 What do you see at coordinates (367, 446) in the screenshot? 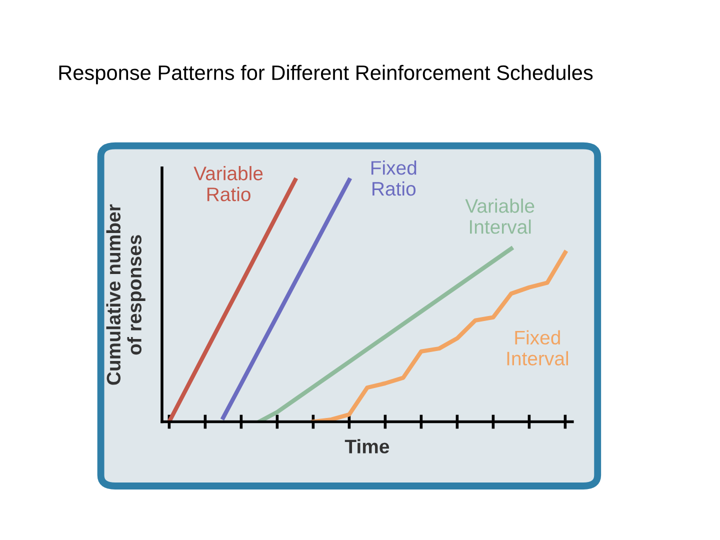
I see `x-axis-title: Time` at bounding box center [367, 446].